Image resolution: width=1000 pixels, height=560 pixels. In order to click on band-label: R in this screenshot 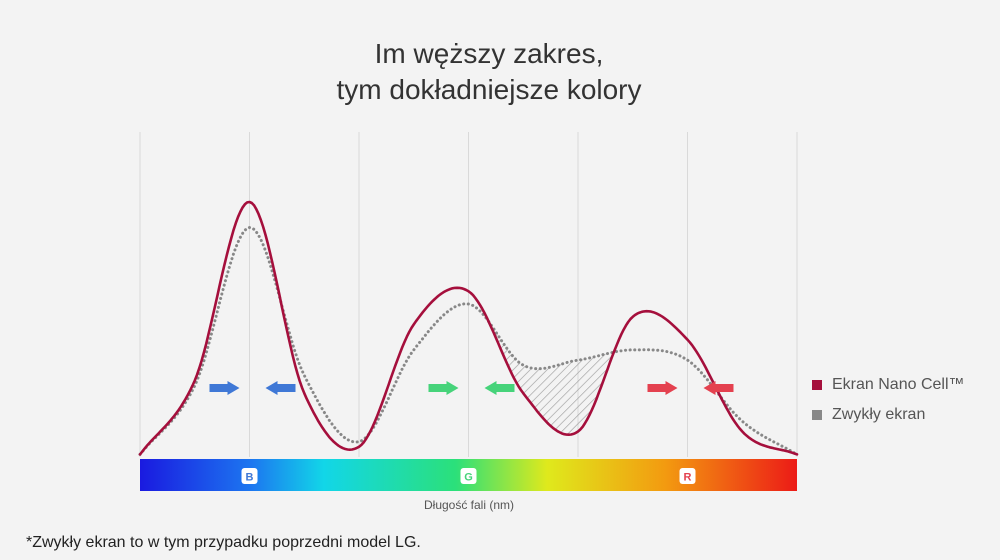, I will do `click(688, 478)`.